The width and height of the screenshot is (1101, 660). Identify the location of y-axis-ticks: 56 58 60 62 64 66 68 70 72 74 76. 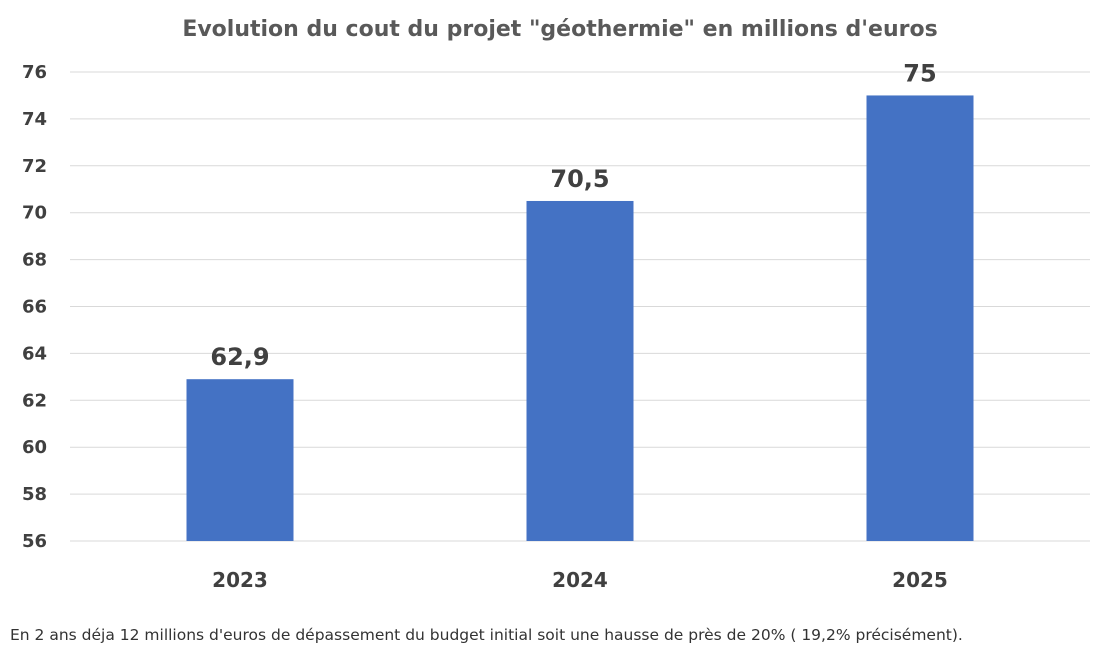
(34, 307).